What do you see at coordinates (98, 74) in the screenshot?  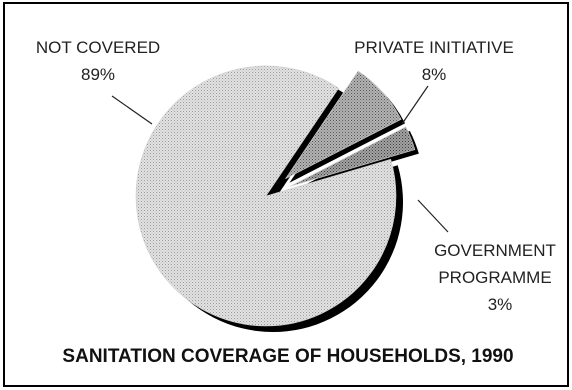 I see `label-not-covered-value: 89%` at bounding box center [98, 74].